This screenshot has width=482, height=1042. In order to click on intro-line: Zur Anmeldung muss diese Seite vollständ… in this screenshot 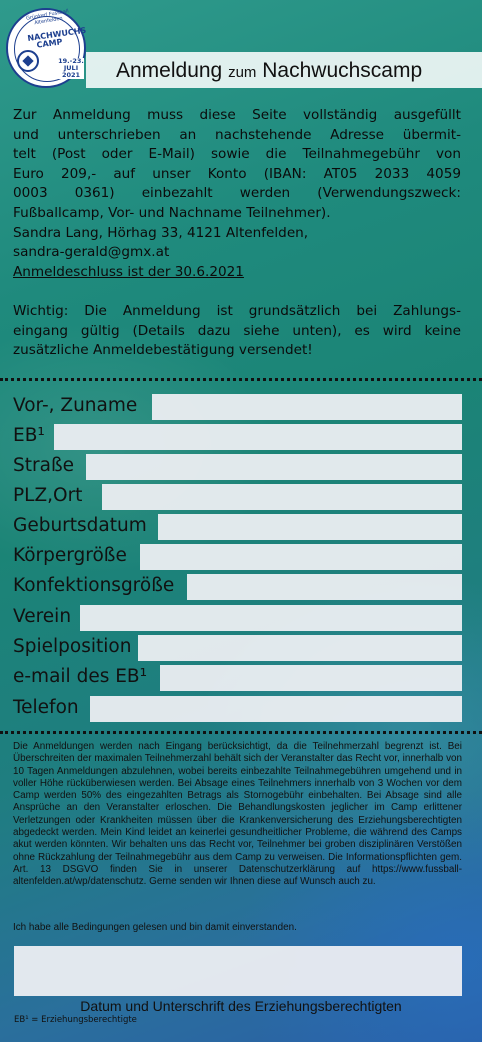, I will do `click(237, 115)`.